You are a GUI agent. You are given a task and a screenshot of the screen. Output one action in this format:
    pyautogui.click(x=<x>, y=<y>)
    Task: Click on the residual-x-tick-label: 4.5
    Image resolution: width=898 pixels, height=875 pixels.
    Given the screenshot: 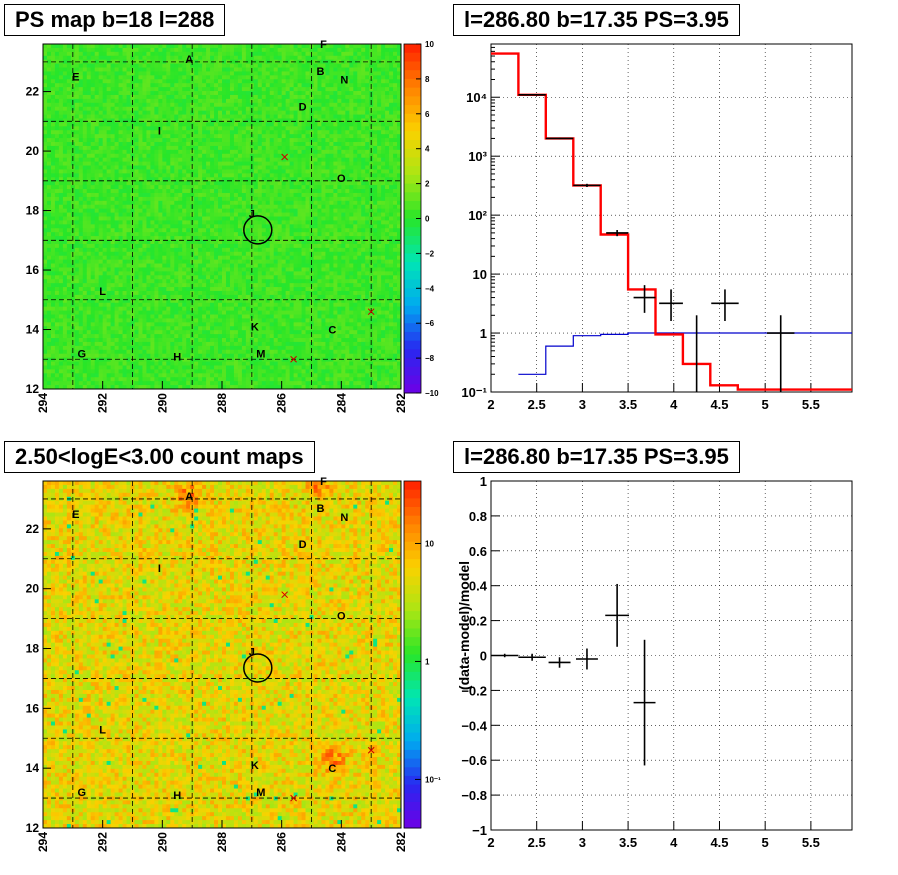 What is the action you would take?
    pyautogui.click(x=719, y=842)
    